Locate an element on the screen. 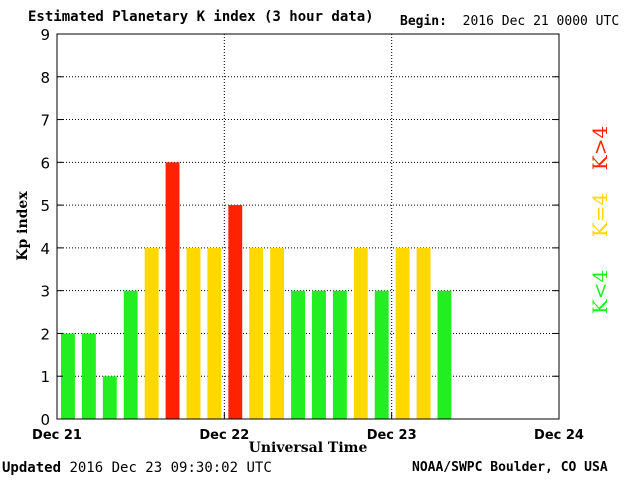 This screenshot has height=480, width=640. x-tick-label: Dec 23 is located at coordinates (392, 435).